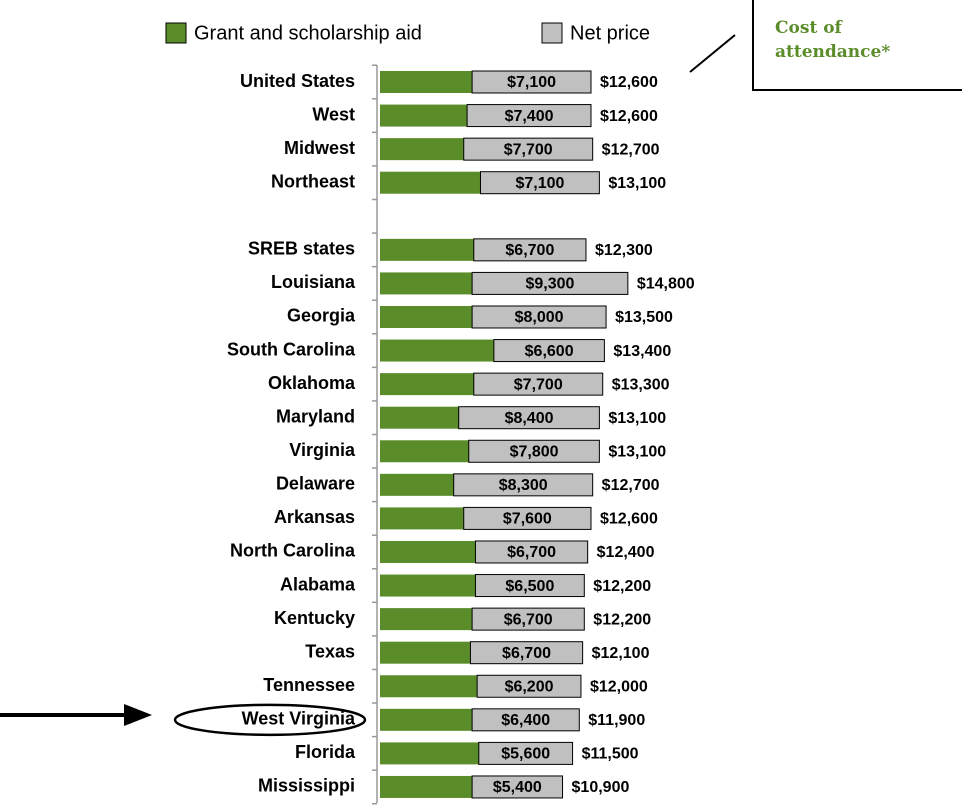 The height and width of the screenshot is (808, 962). Describe the element at coordinates (309, 685) in the screenshot. I see `category-label: Tennessee` at that location.